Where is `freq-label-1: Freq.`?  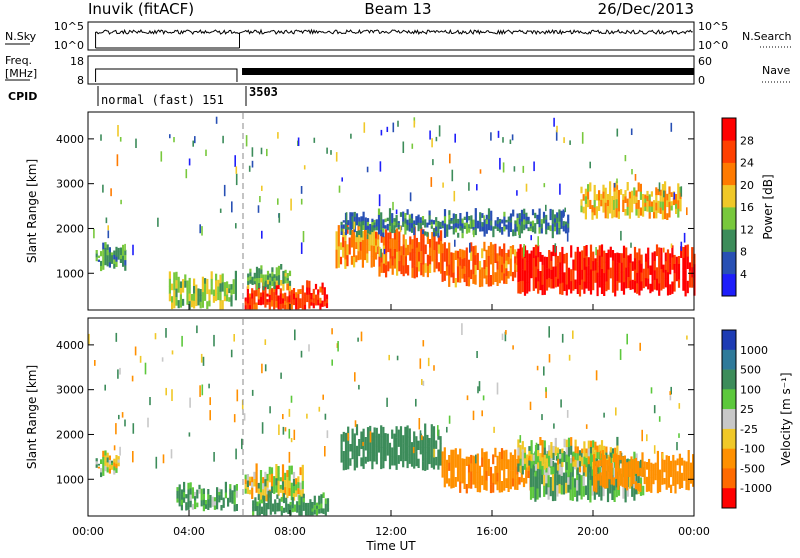 freq-label-1: Freq. is located at coordinates (18, 60).